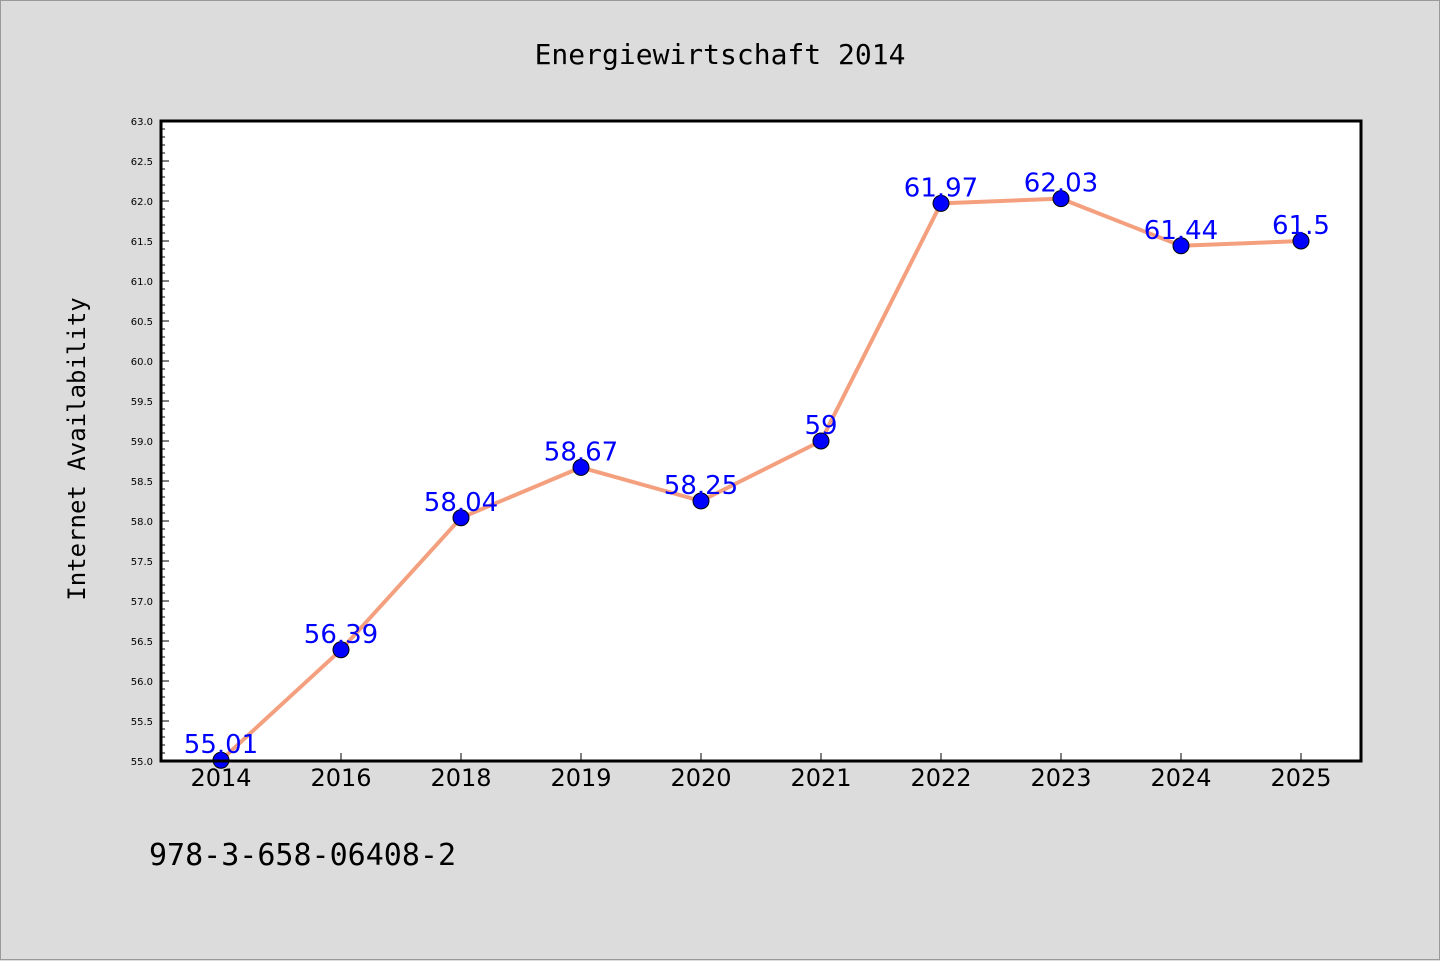 Image resolution: width=1440 pixels, height=961 pixels. Describe the element at coordinates (1180, 778) in the screenshot. I see `x-tick-label: 2024` at that location.